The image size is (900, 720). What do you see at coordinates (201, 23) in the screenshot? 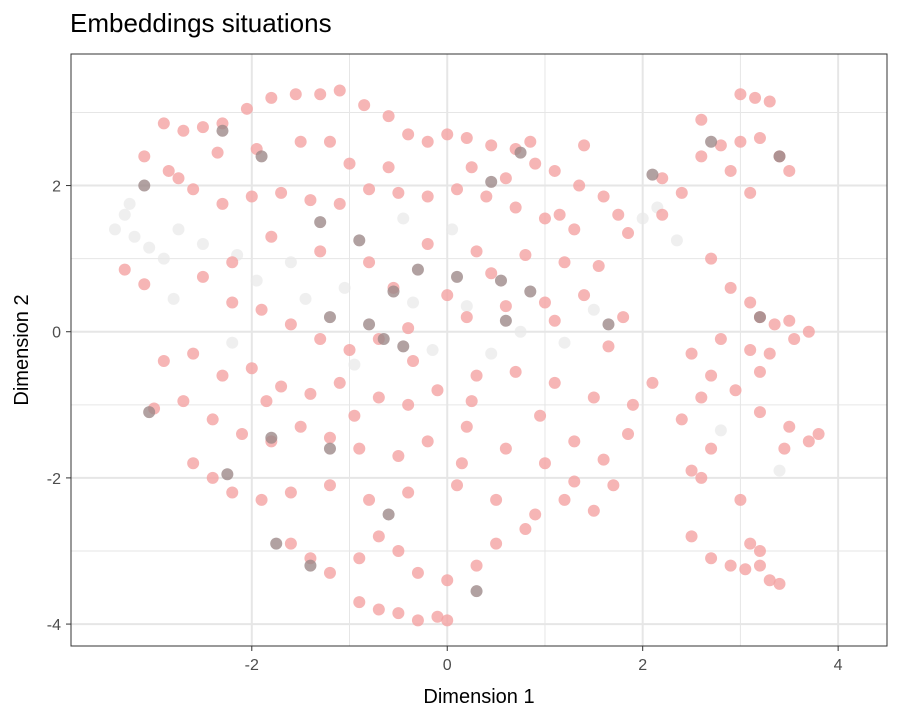
I see `chart-title: Embeddings situations` at bounding box center [201, 23].